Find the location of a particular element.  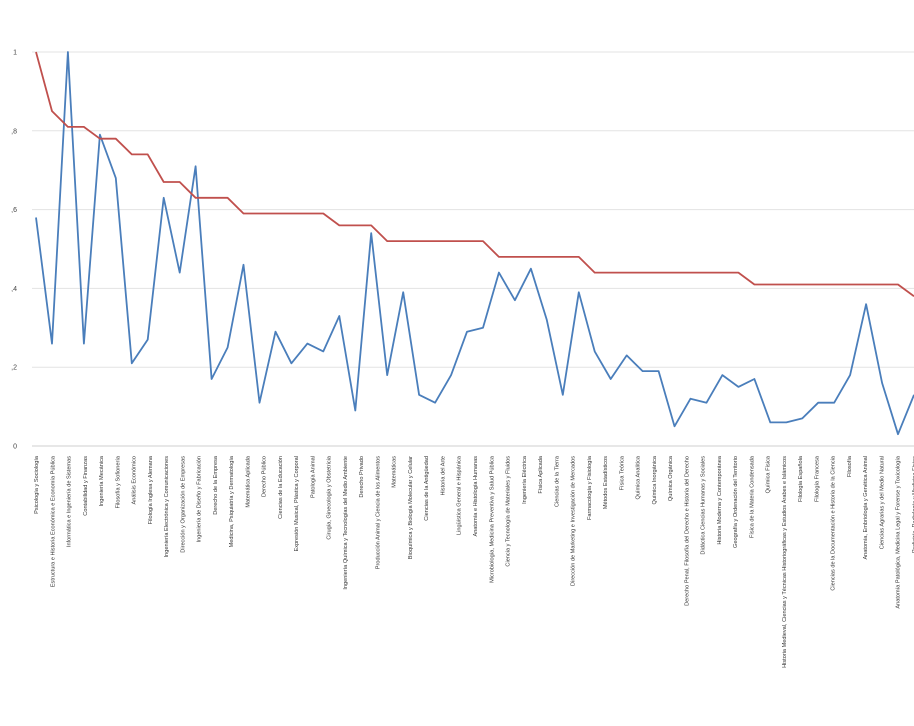

x-tick-label: Filología Inglesa y Alemana is located at coordinates (151, 489).